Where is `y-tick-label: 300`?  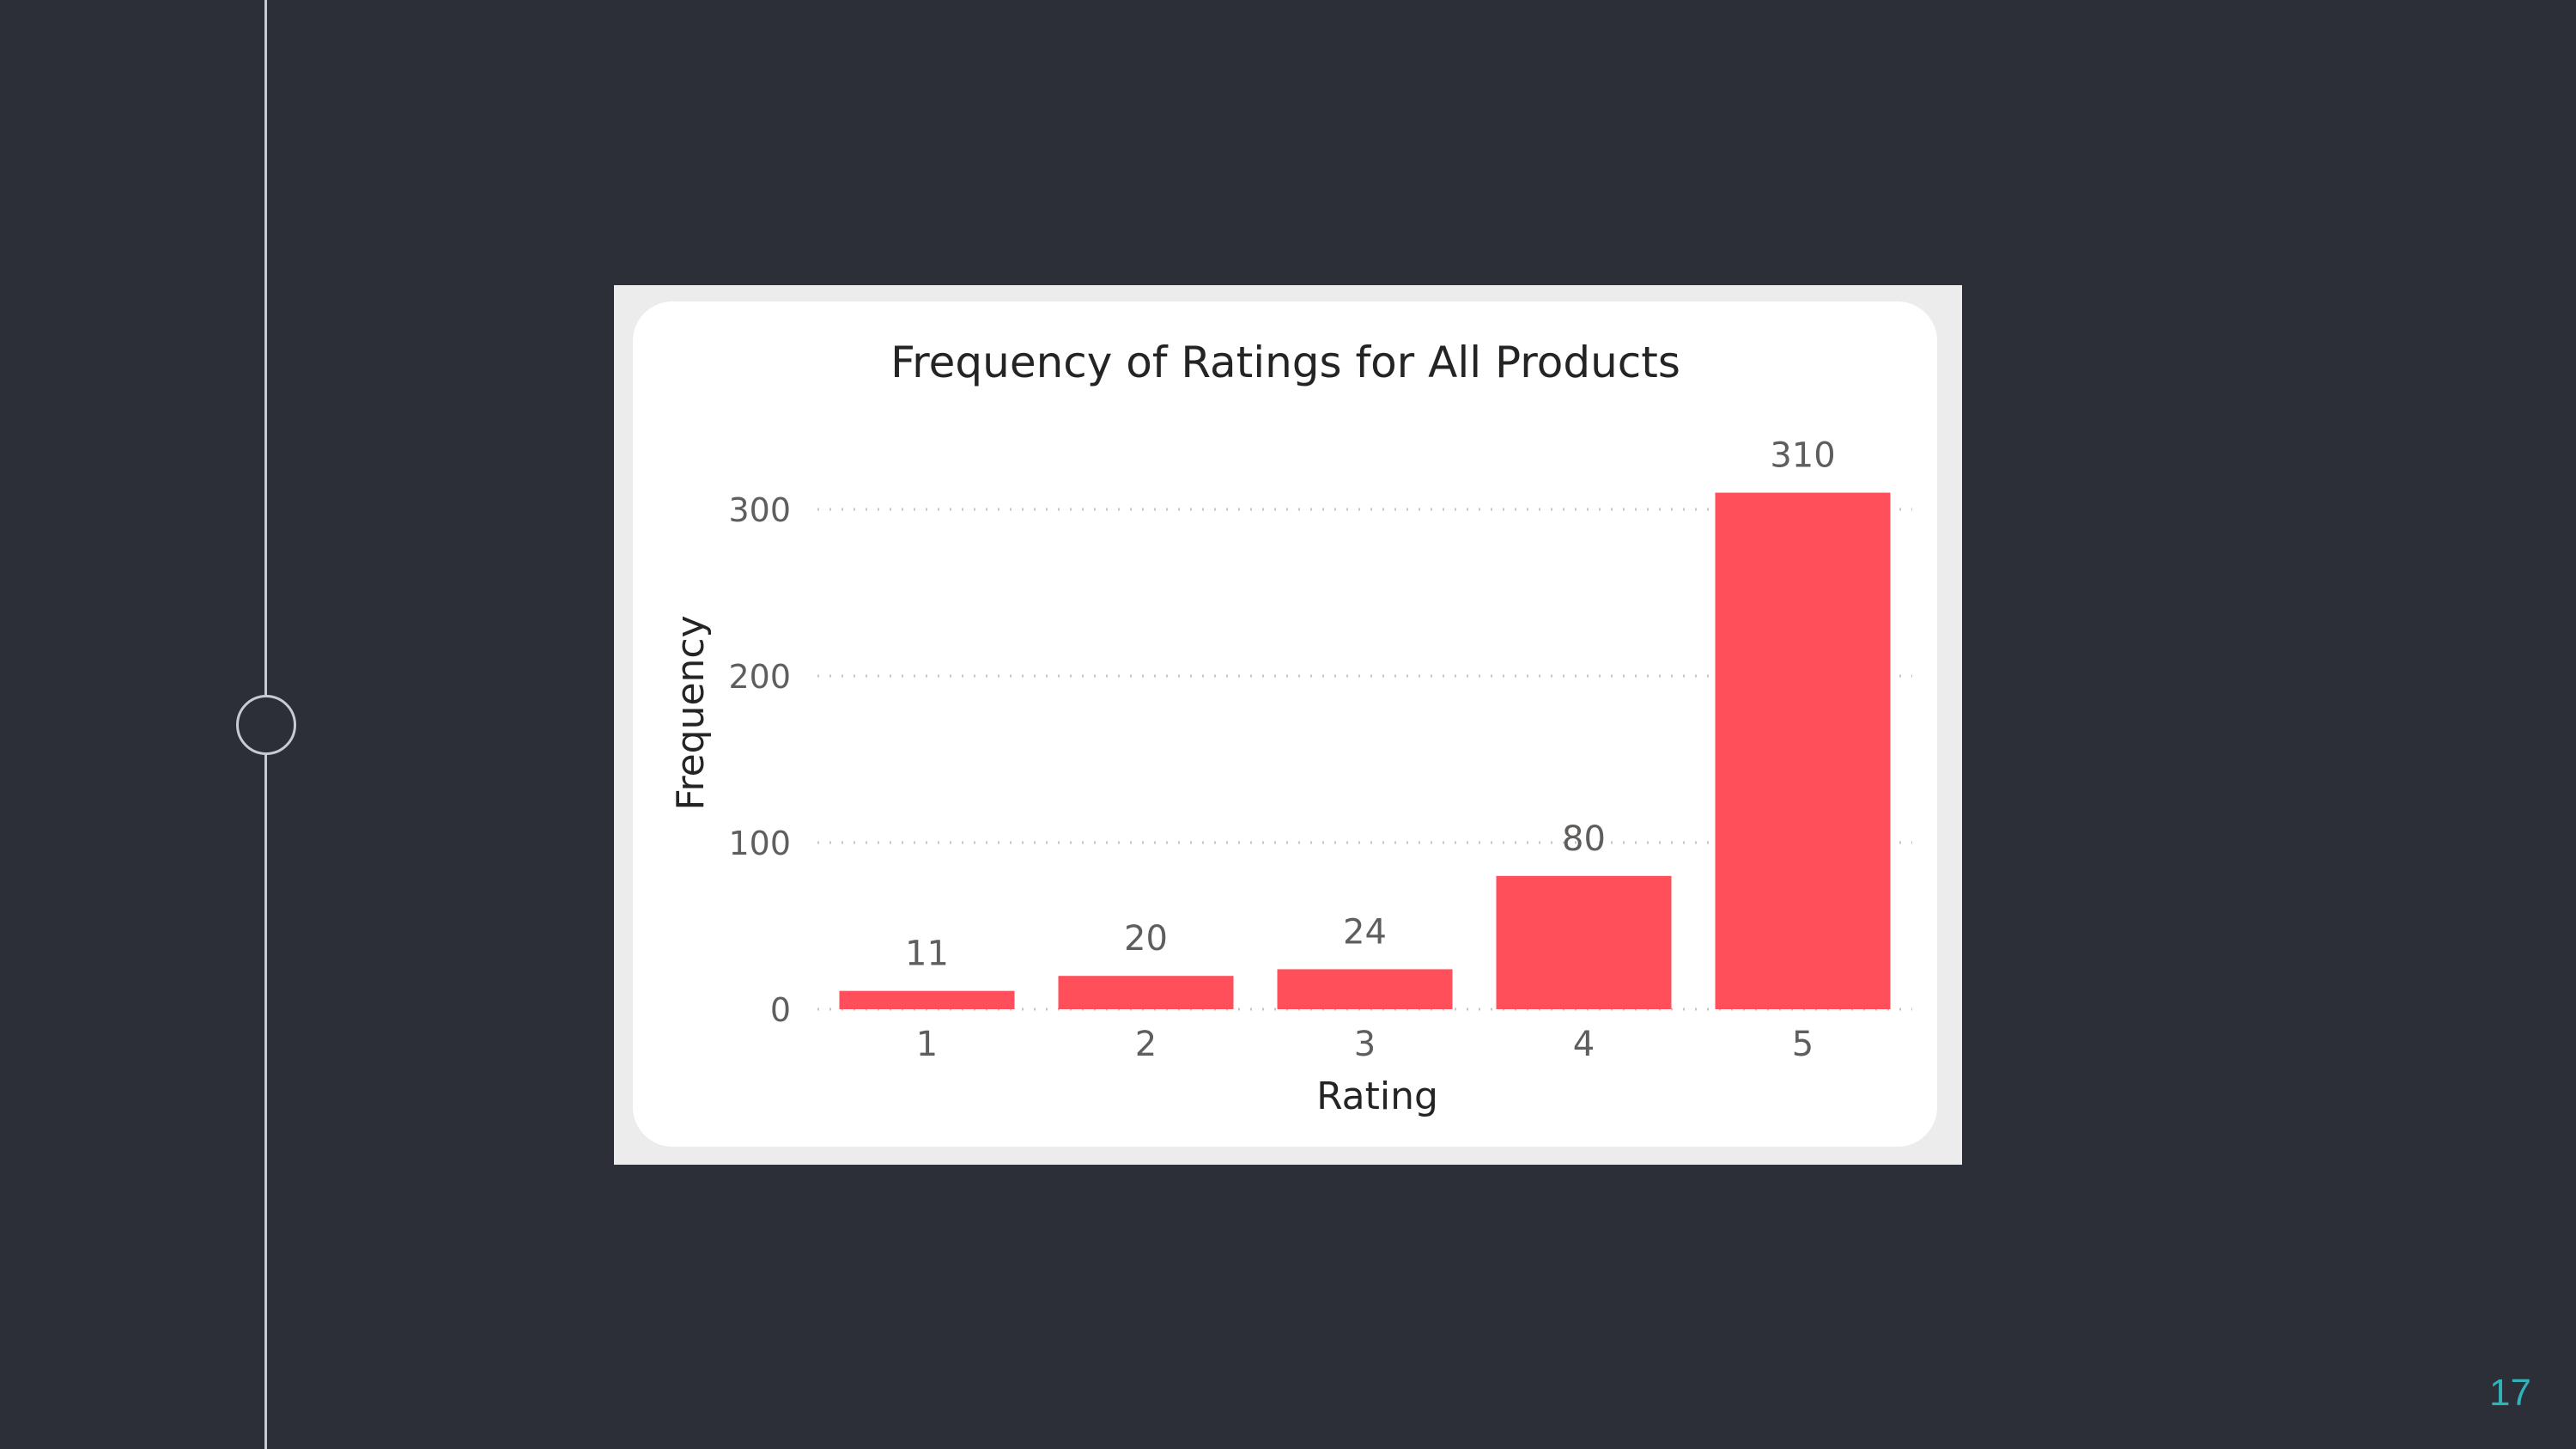 y-tick-label: 300 is located at coordinates (759, 510).